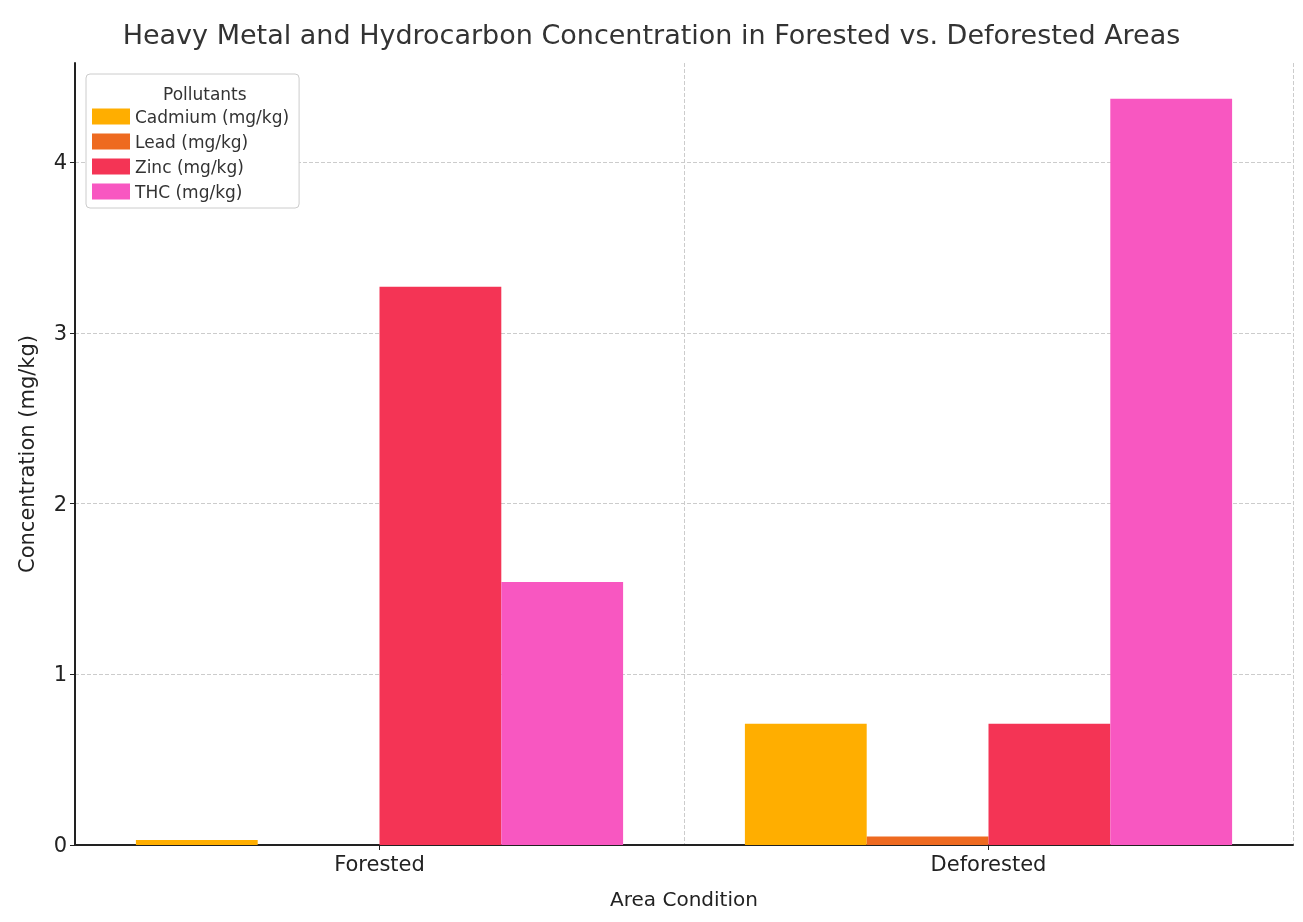  I want to click on chart-title: Heavy Metal and Hydrocarbon Concentration in Forested vs. Deforested Areas, so click(651, 34).